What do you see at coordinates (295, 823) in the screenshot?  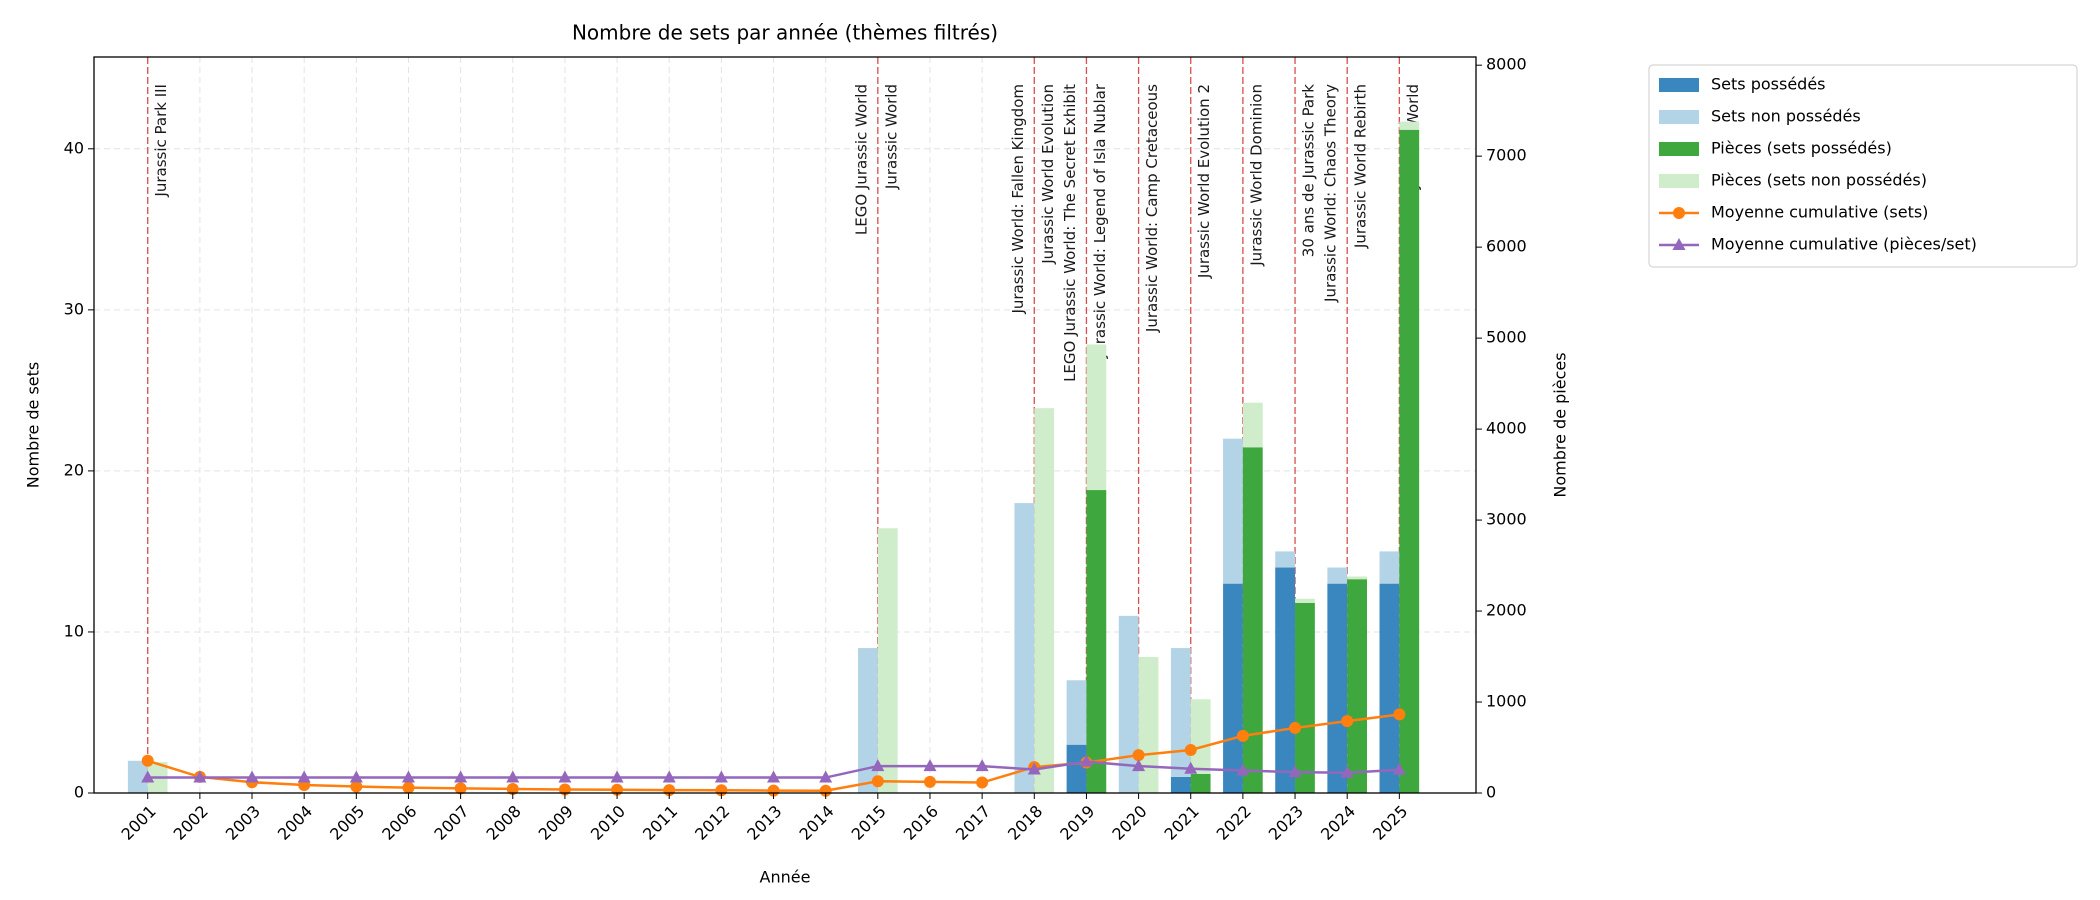 I see `x-tick-label: 2004` at bounding box center [295, 823].